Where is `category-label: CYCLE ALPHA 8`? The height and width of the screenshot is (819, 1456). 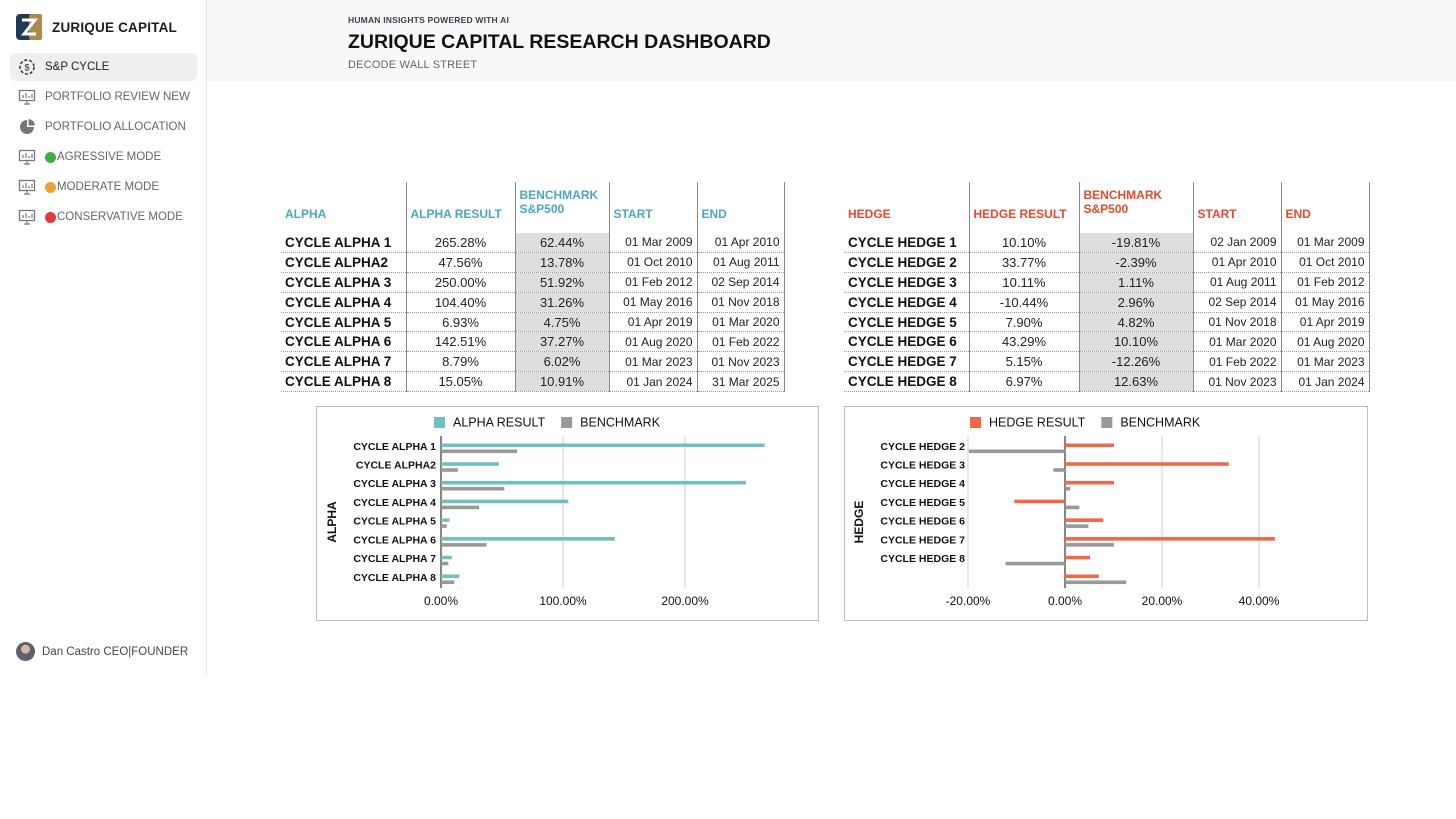 category-label: CYCLE ALPHA 8 is located at coordinates (394, 578).